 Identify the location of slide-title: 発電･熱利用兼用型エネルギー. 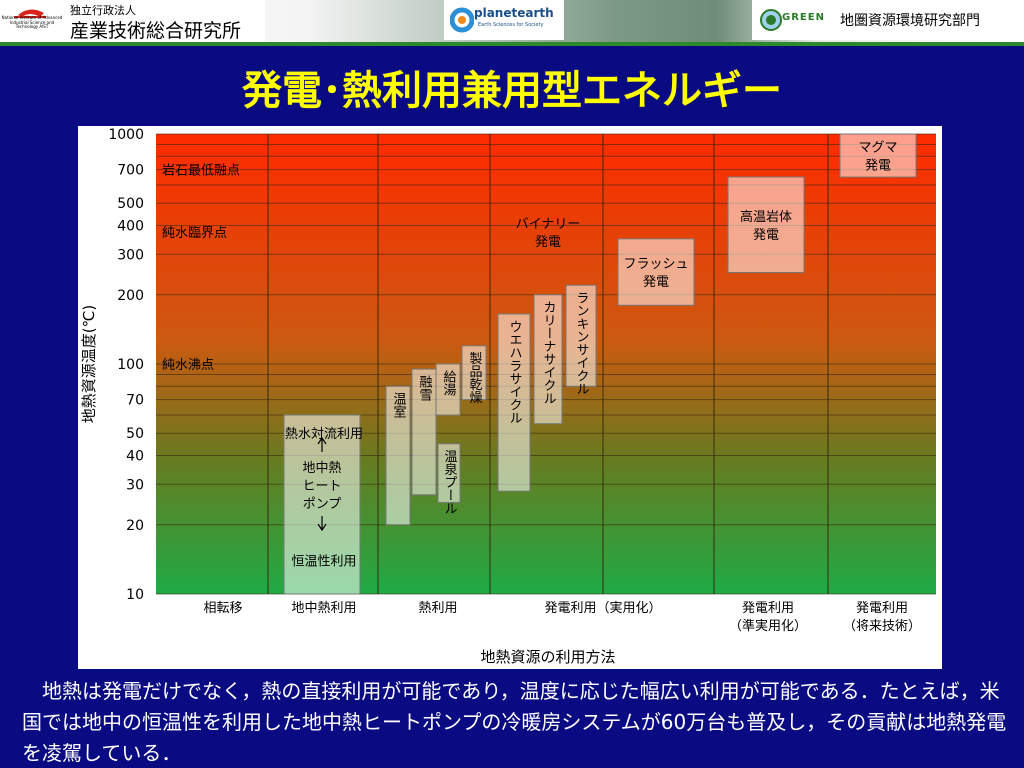
(512, 91).